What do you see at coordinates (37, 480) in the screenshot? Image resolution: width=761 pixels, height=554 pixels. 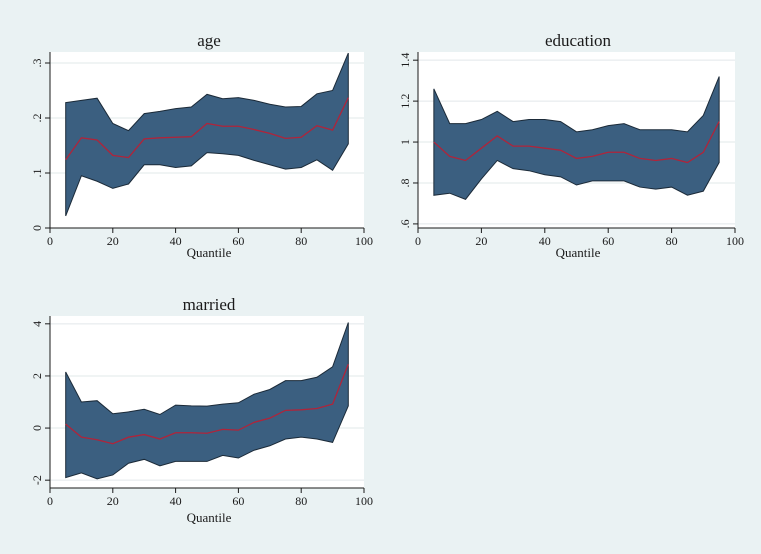 I see `y-tick-label: -2` at bounding box center [37, 480].